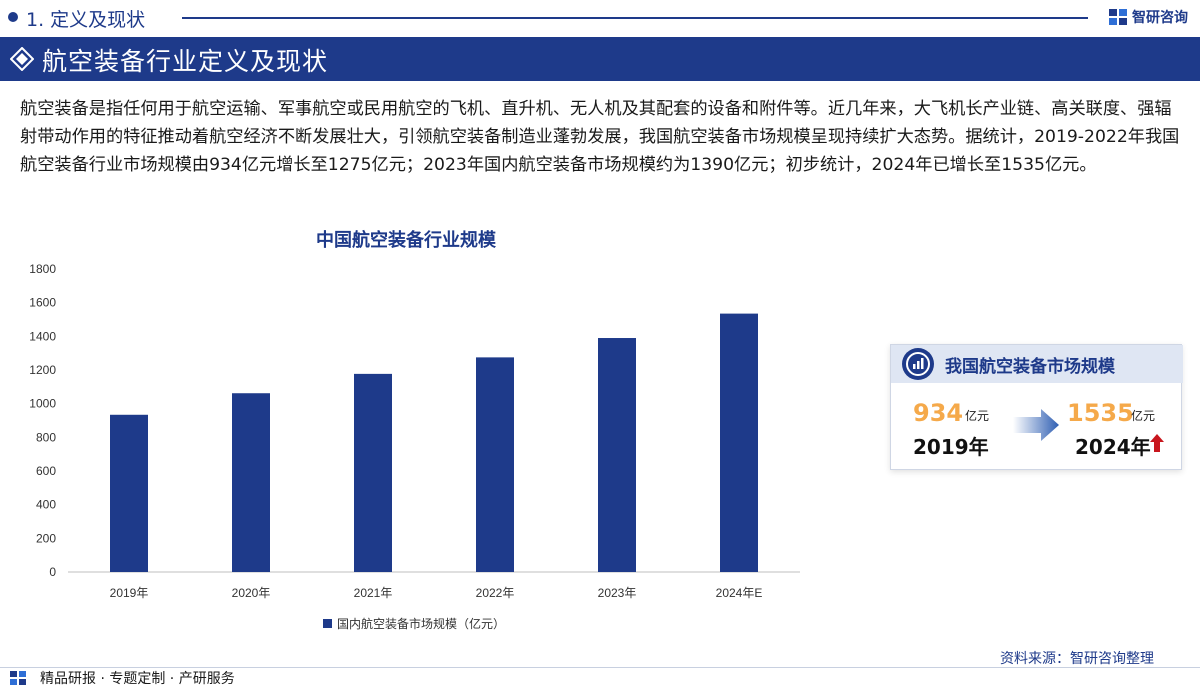  What do you see at coordinates (46, 471) in the screenshot?
I see `y-tick-label: 600` at bounding box center [46, 471].